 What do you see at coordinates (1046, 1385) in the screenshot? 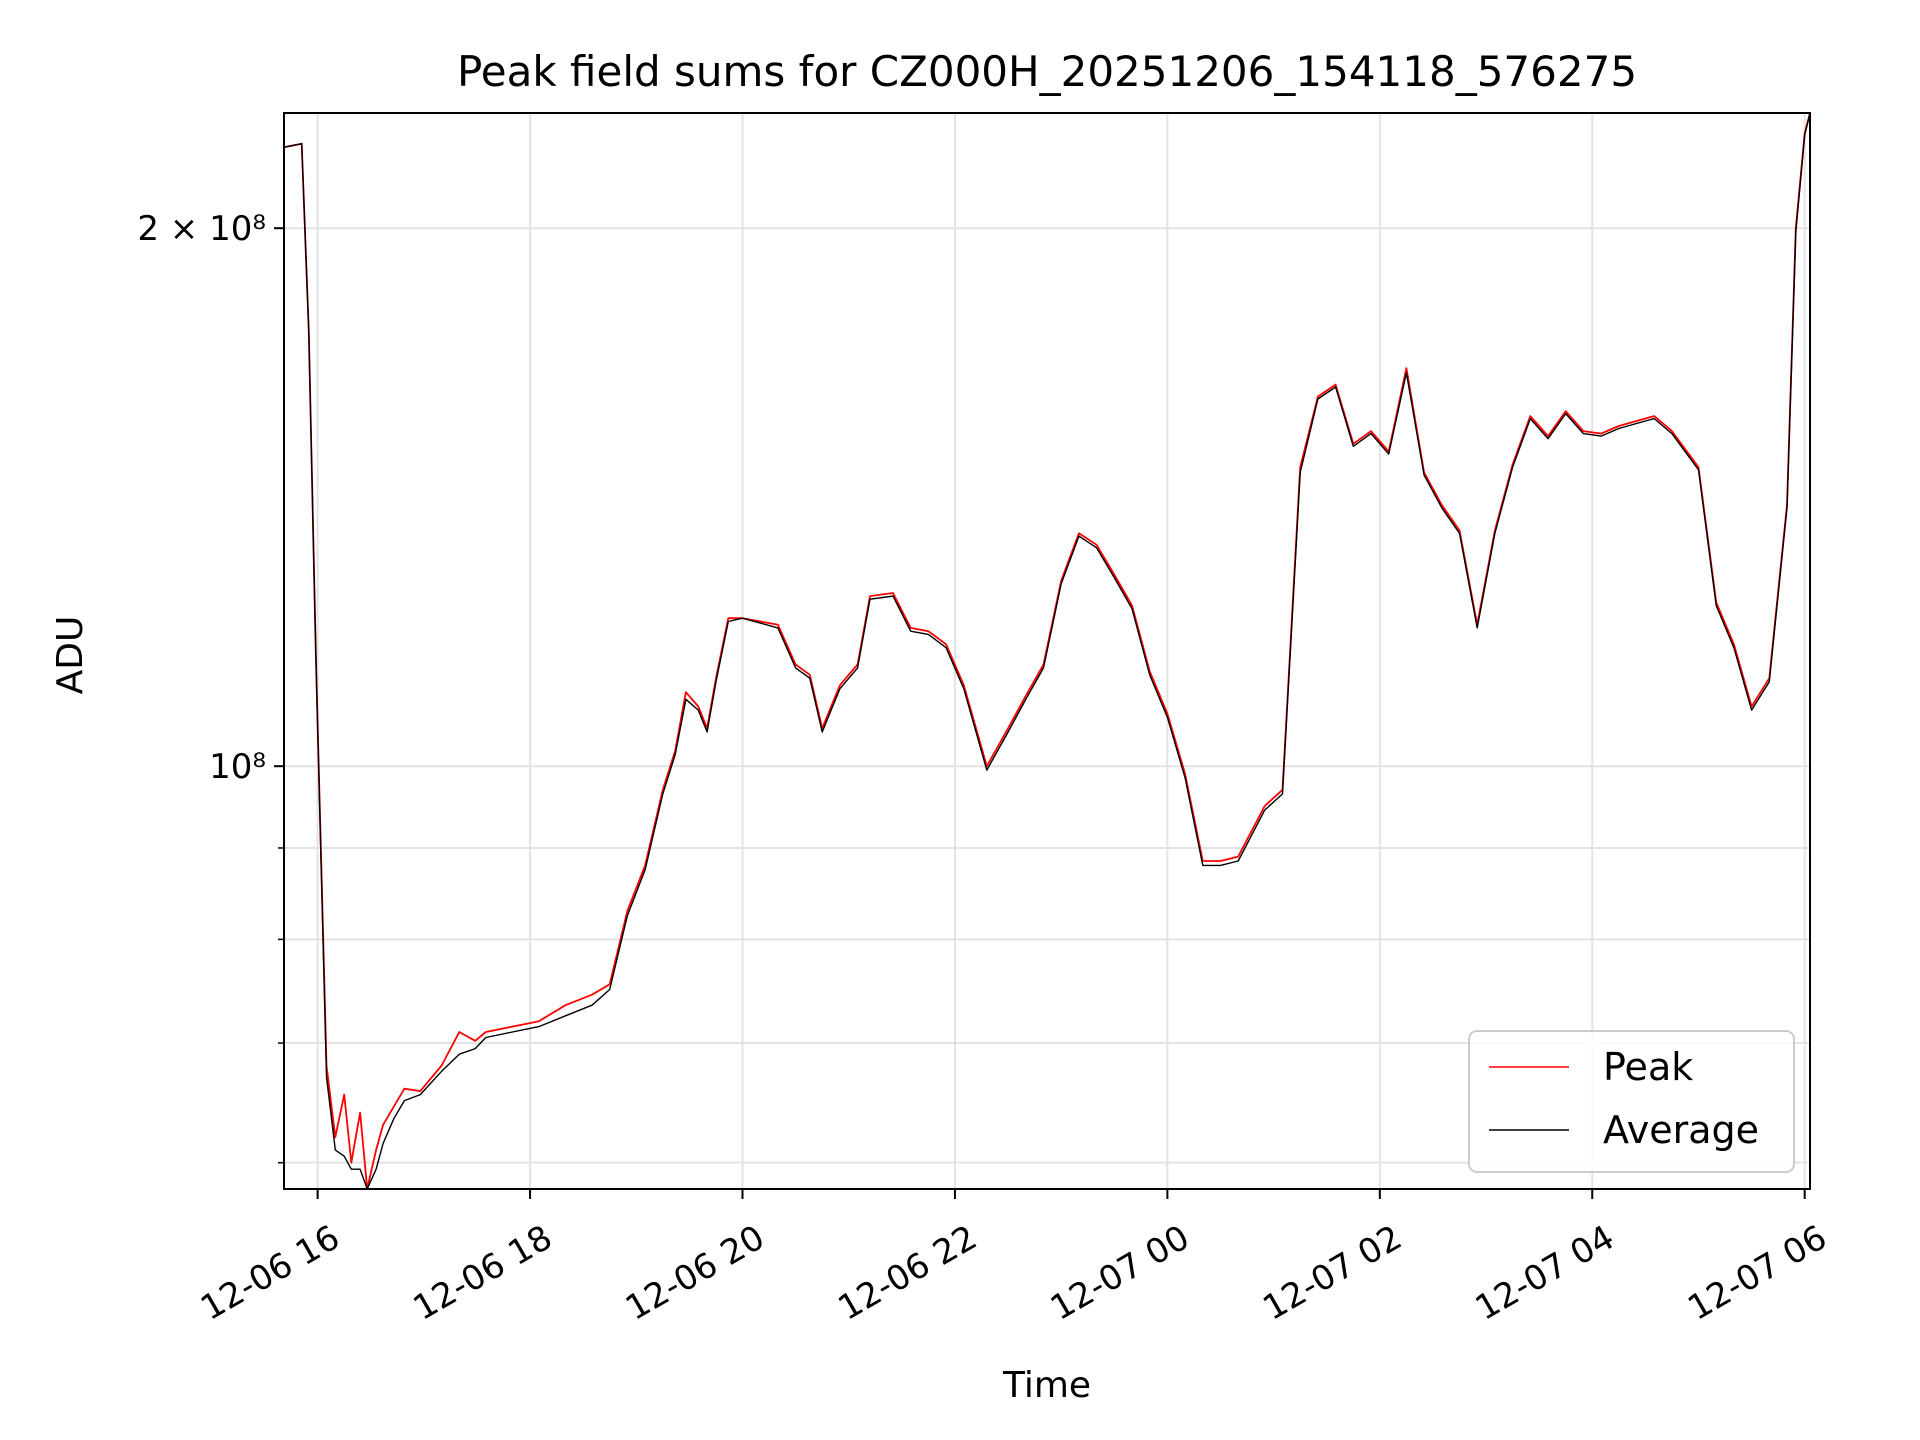
I see `x-axis-title: Time` at bounding box center [1046, 1385].